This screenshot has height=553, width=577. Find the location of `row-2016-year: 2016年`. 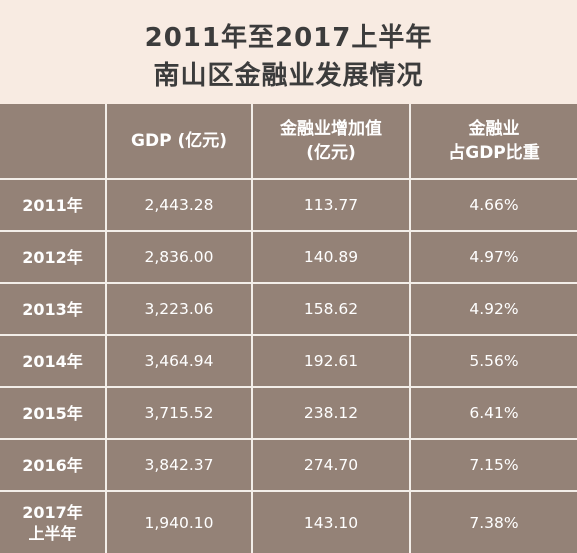

row-2016-year: 2016年 is located at coordinates (52, 465).